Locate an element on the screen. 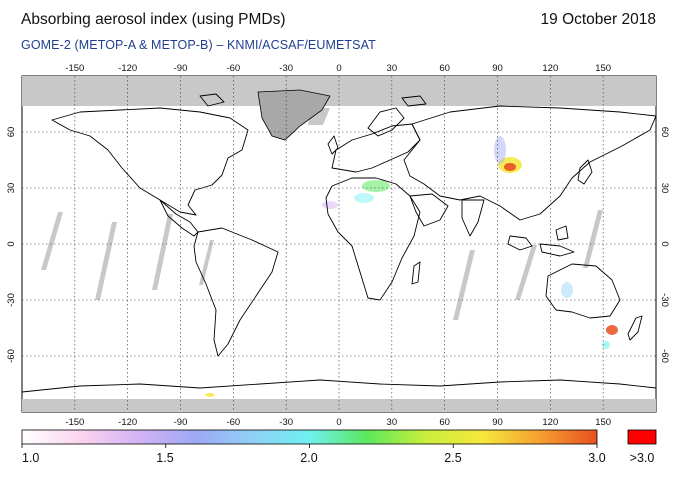 The height and width of the screenshot is (480, 676). lon-labels-top: -150 -120 -90 -60 -30 0 30 60 90 120 150 is located at coordinates (338, 68).